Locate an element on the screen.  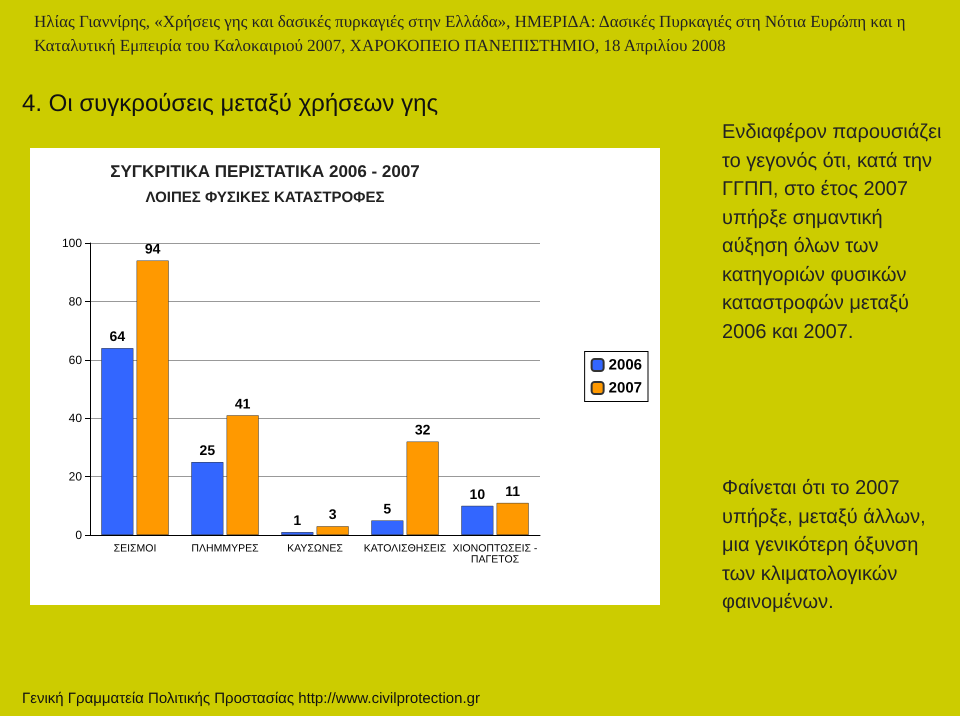
chart-subtitle: ΛΟΙΠΕΣ ΦΥΣΙΚΕΣ ΚΑΤΑΣΤΡΟΦΕΣ is located at coordinates (265, 197).